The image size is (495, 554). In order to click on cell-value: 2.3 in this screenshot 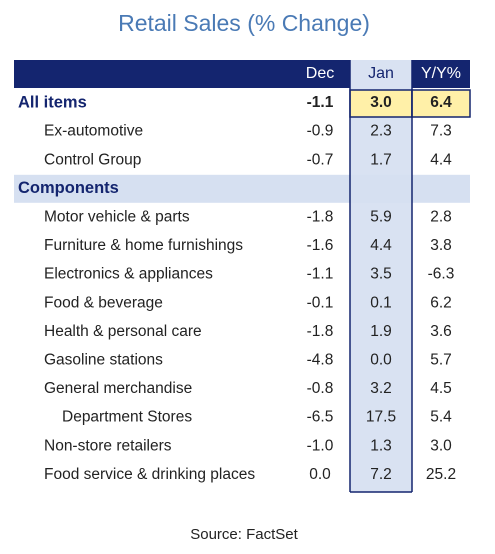, I will do `click(381, 131)`.